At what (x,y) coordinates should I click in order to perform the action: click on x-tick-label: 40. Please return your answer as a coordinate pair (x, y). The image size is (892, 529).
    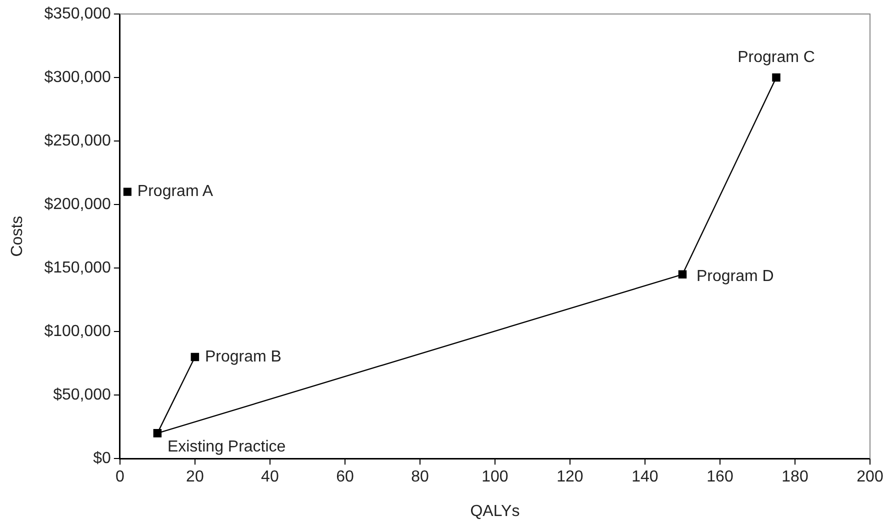
    Looking at the image, I should click on (270, 477).